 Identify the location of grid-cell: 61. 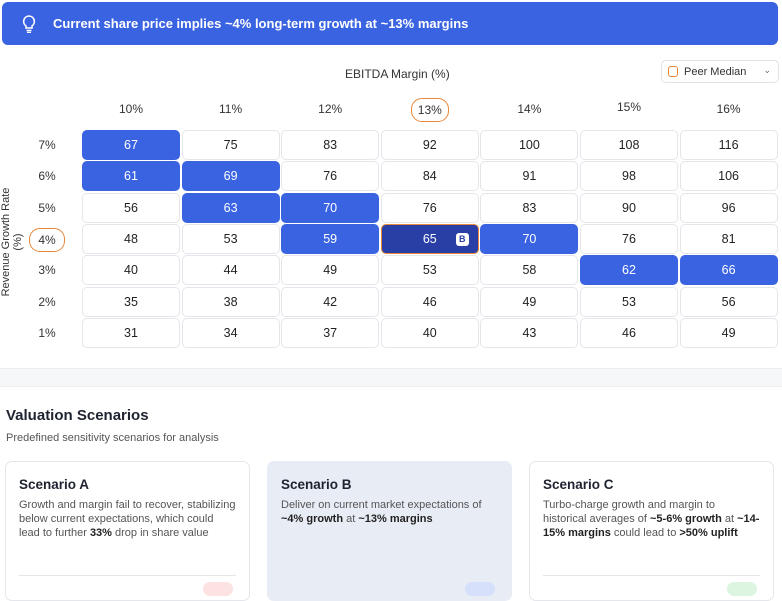
(131, 176).